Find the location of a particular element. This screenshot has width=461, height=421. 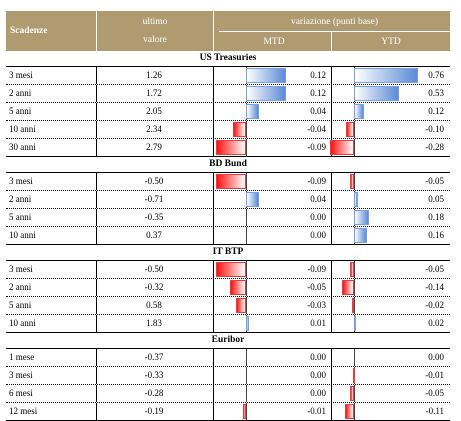

mtd-value: -0.05 is located at coordinates (316, 287).